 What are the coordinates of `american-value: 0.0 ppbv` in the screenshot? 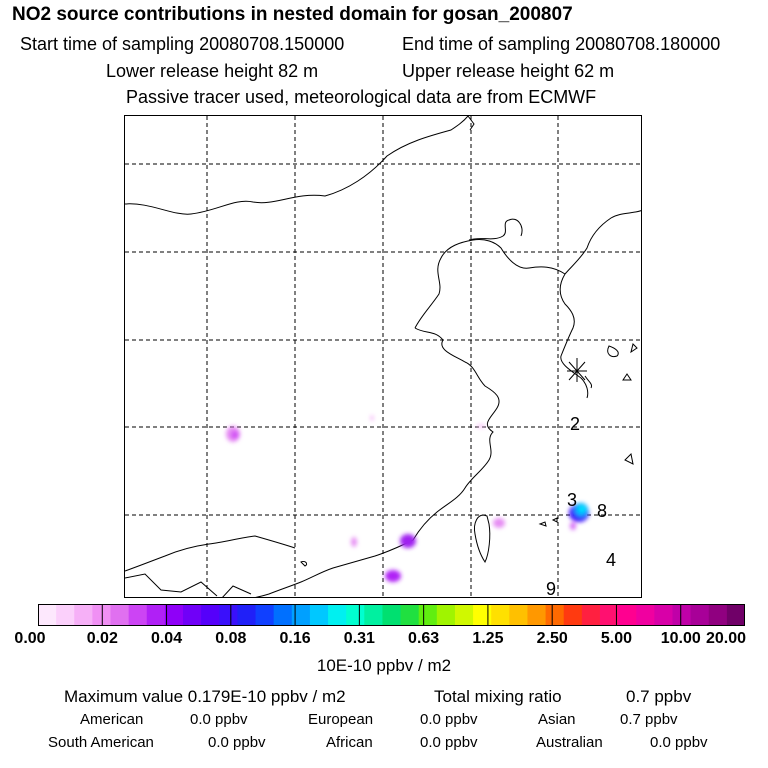 It's located at (219, 719).